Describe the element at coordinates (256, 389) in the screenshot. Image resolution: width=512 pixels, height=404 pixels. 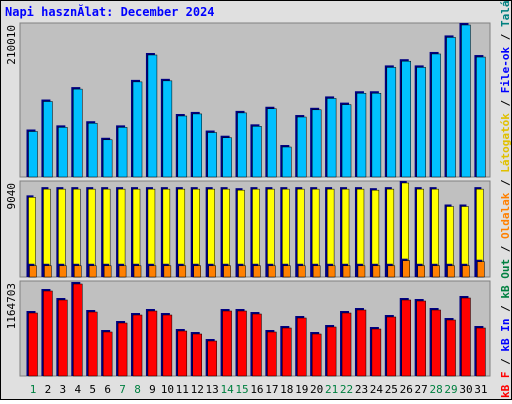
I see `x-tick-label: 16` at that location.